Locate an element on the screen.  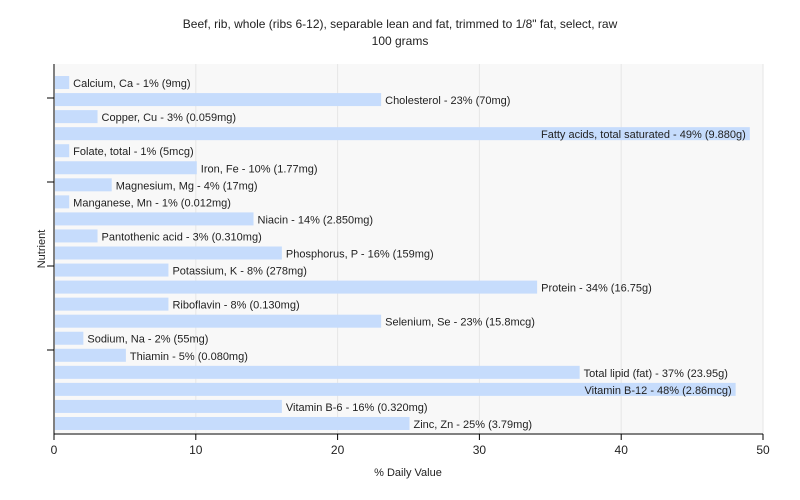
bar-label: Vitamin B-12 - 48% (2.86mcg) is located at coordinates (657, 391).